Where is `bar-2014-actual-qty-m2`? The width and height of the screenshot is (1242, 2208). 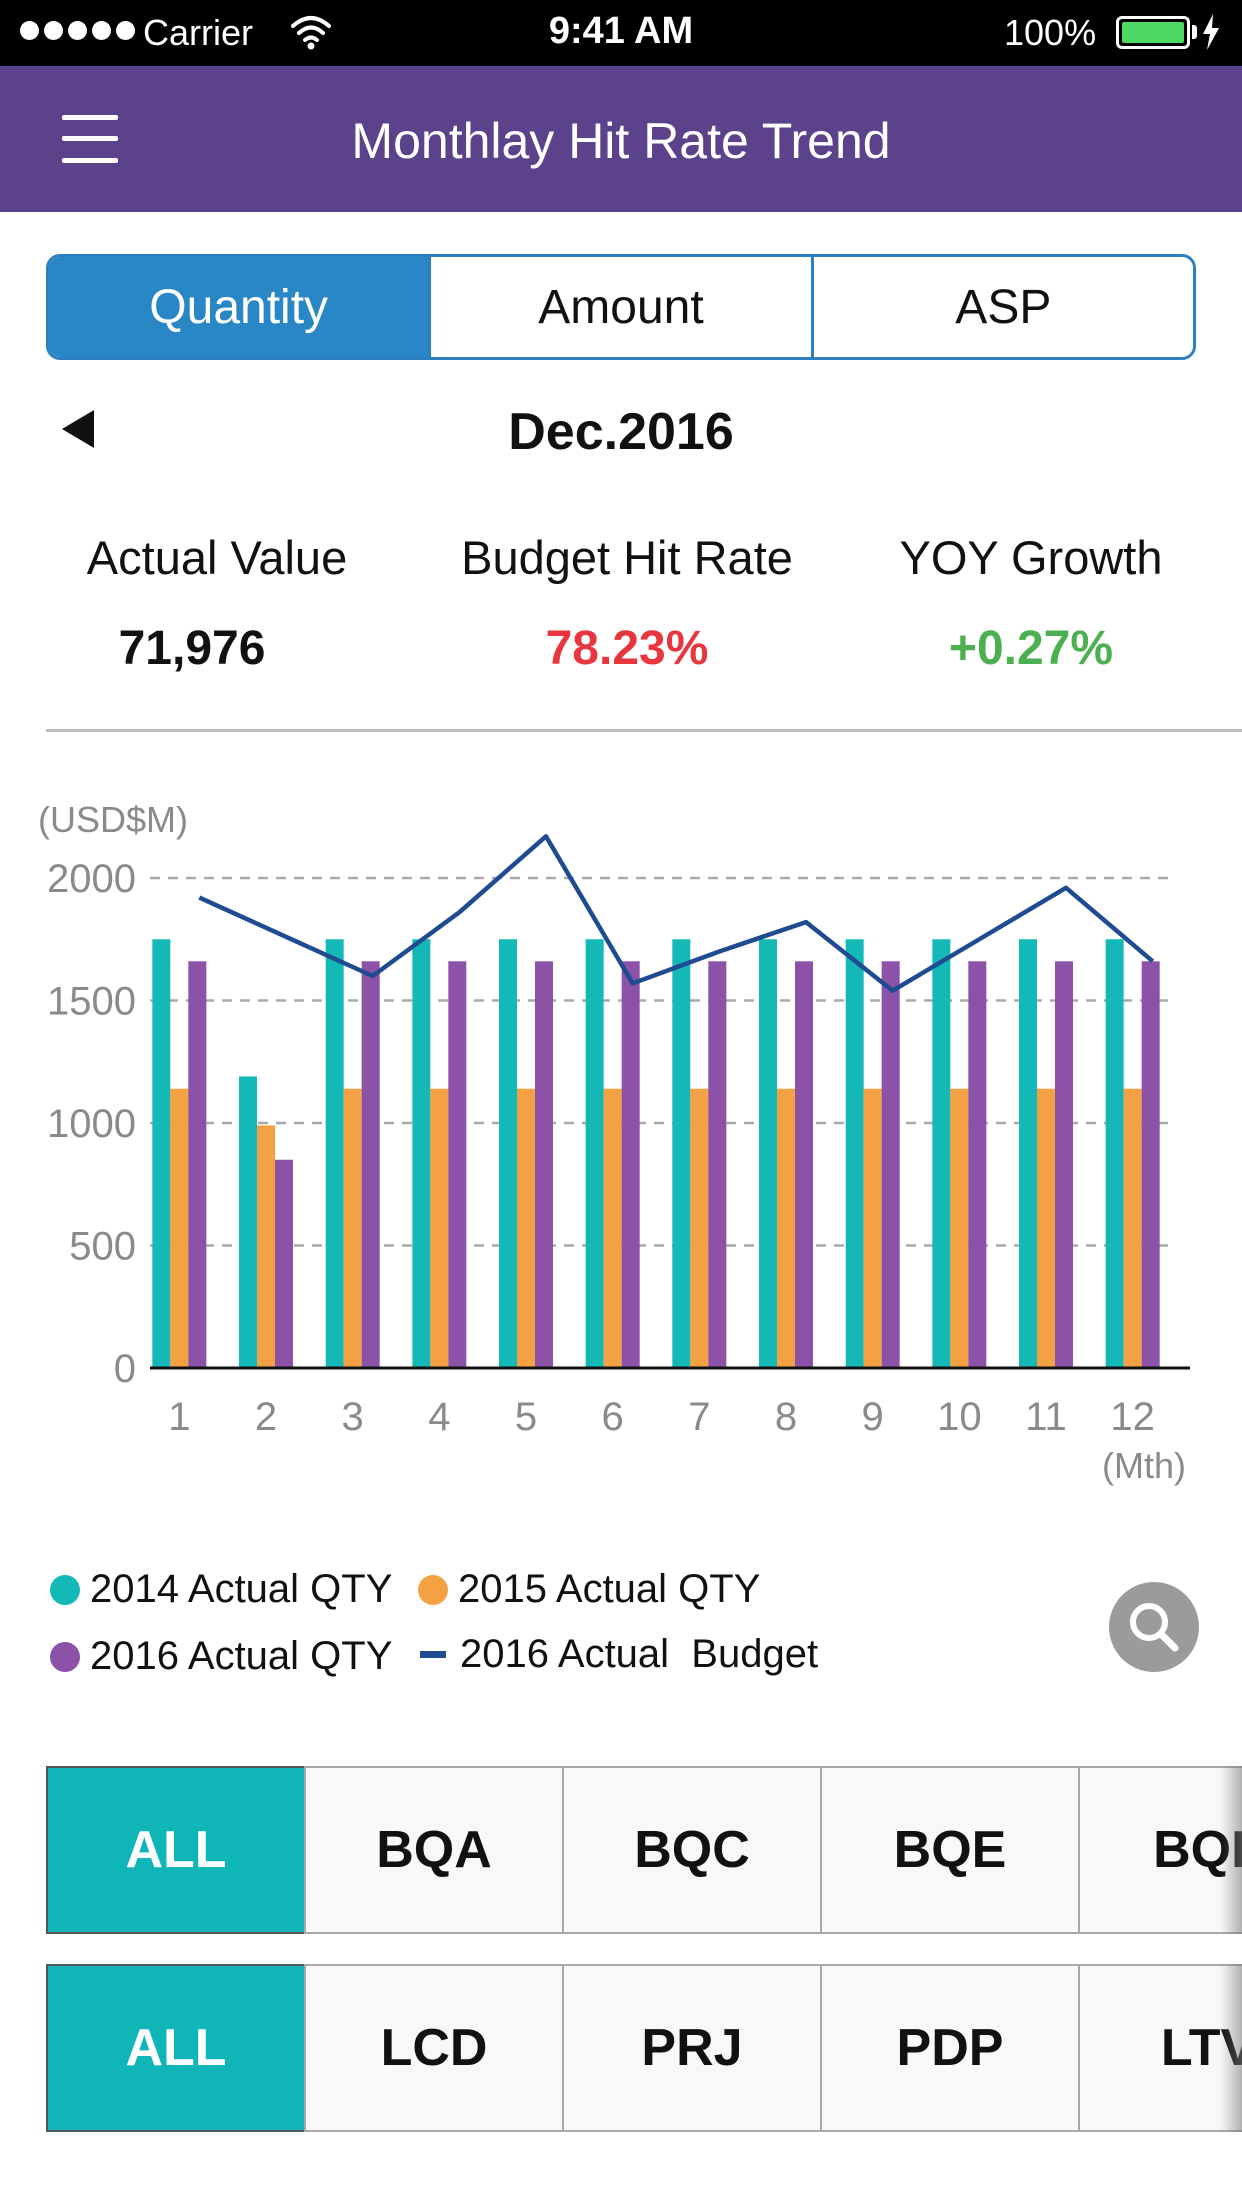 bar-2014-actual-qty-m2 is located at coordinates (248, 1222).